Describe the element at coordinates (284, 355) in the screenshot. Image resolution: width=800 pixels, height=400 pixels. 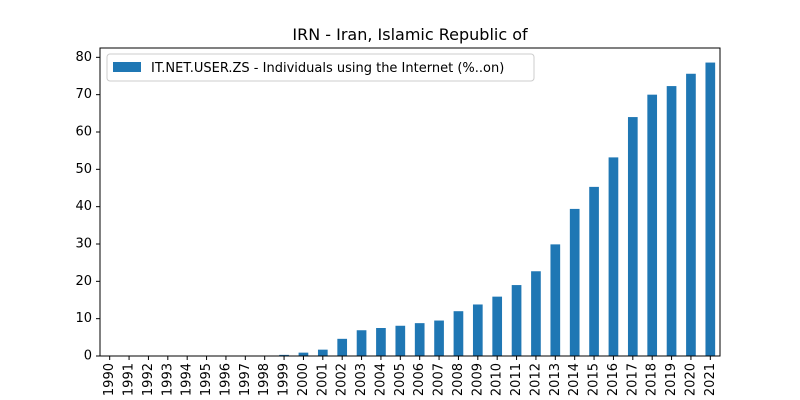
I see `bar-1999` at that location.